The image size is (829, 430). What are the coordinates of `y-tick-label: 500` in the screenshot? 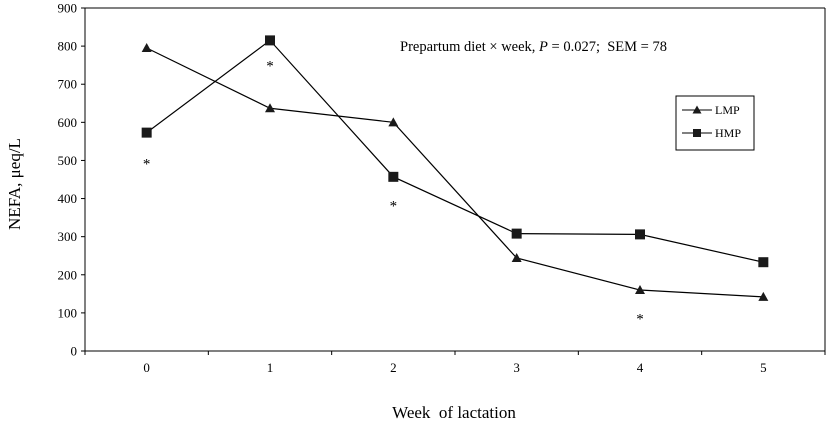 It's located at (68, 160).